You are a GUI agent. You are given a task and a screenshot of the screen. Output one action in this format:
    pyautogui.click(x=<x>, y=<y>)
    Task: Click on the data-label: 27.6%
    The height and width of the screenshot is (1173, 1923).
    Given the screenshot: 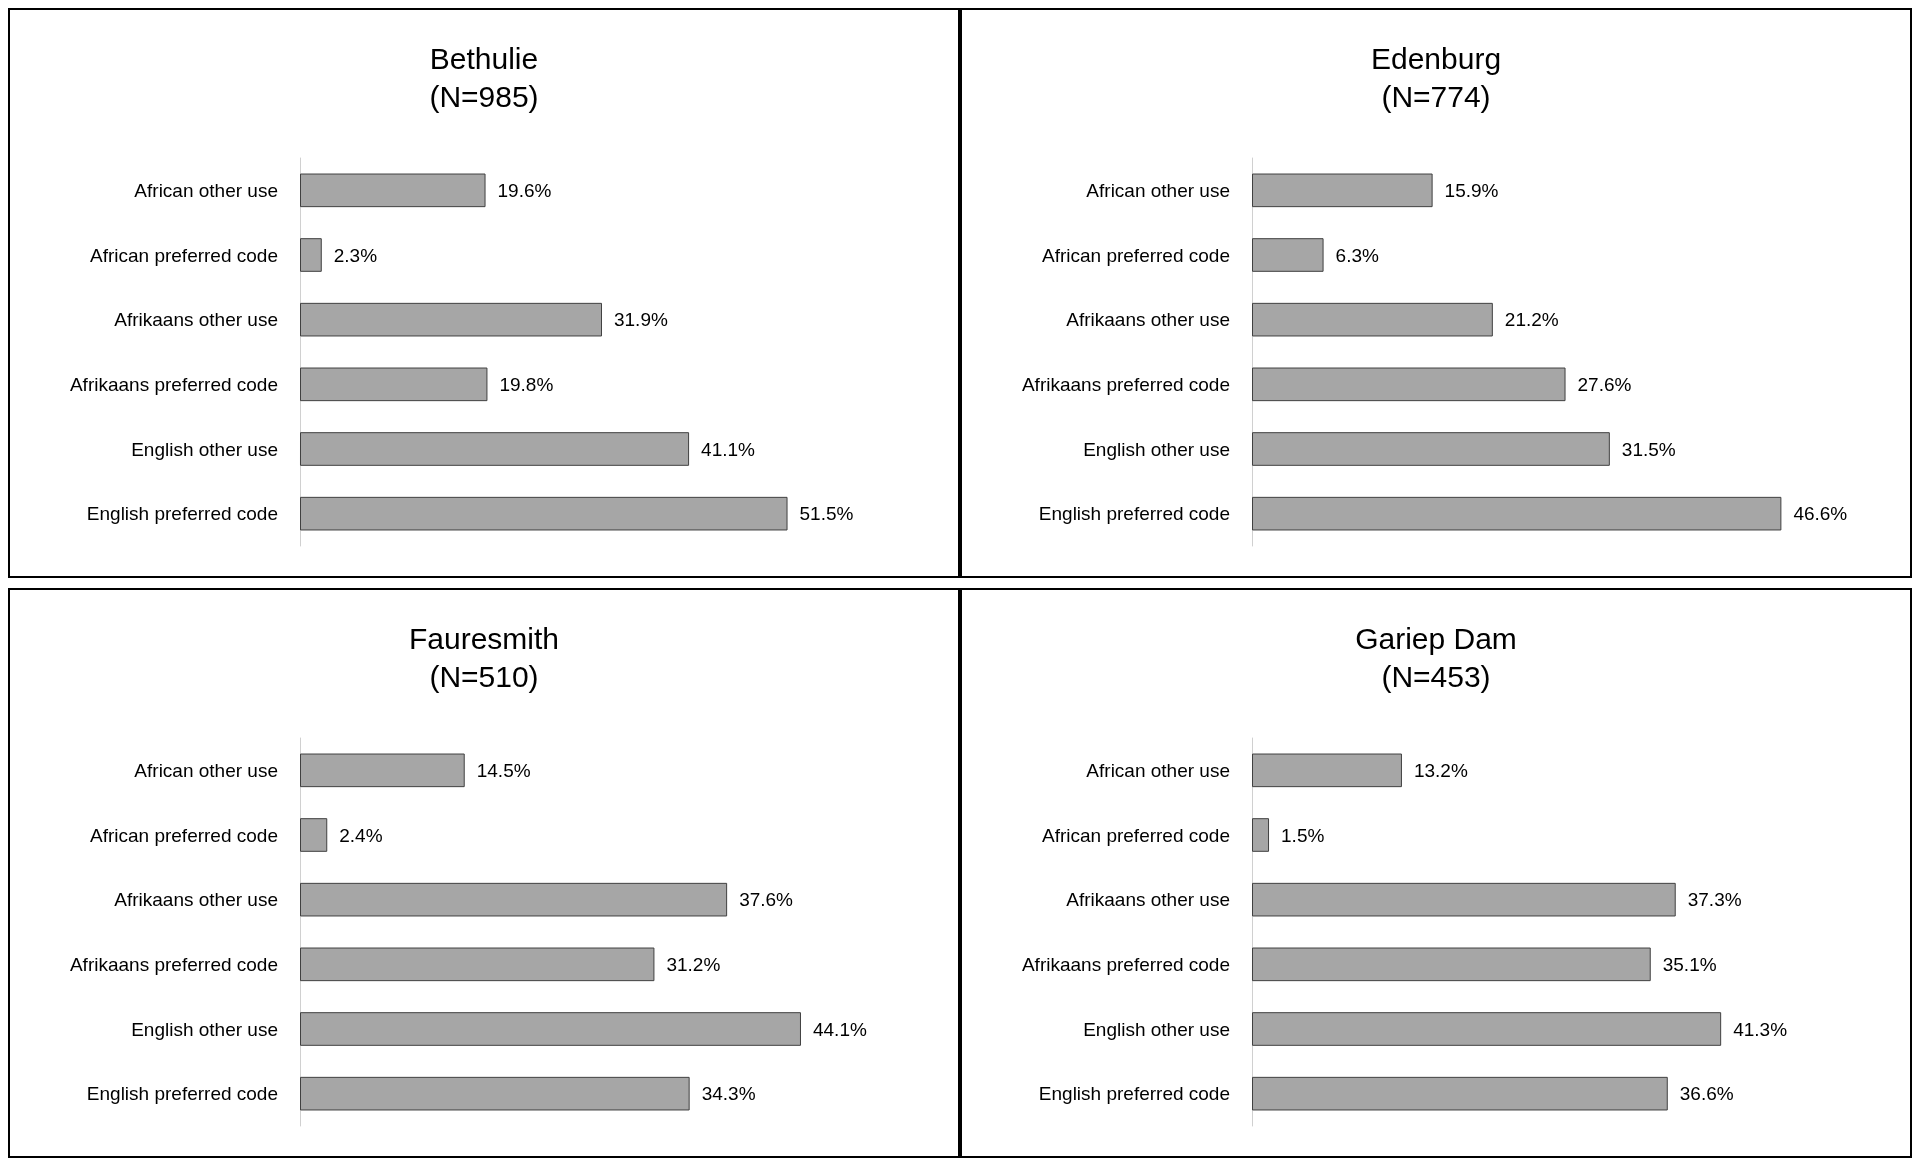 What is the action you would take?
    pyautogui.click(x=1604, y=384)
    